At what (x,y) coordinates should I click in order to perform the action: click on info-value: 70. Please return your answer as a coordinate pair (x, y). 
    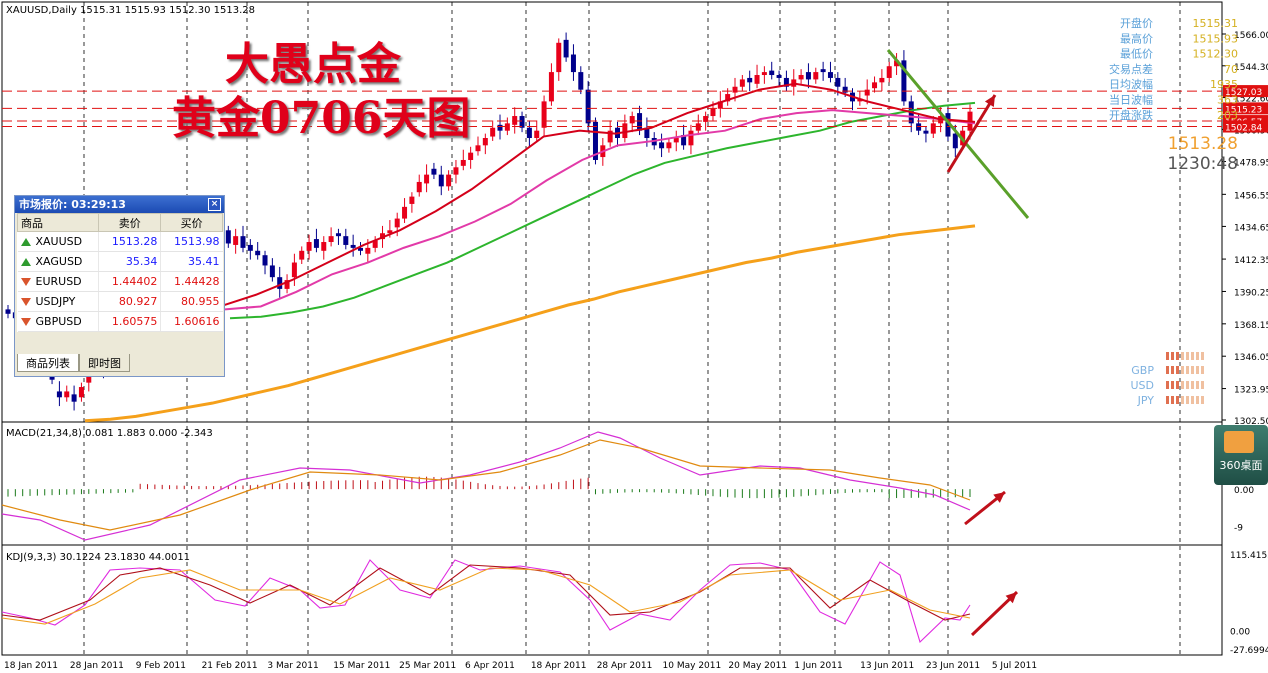
    Looking at the image, I should click on (1231, 69).